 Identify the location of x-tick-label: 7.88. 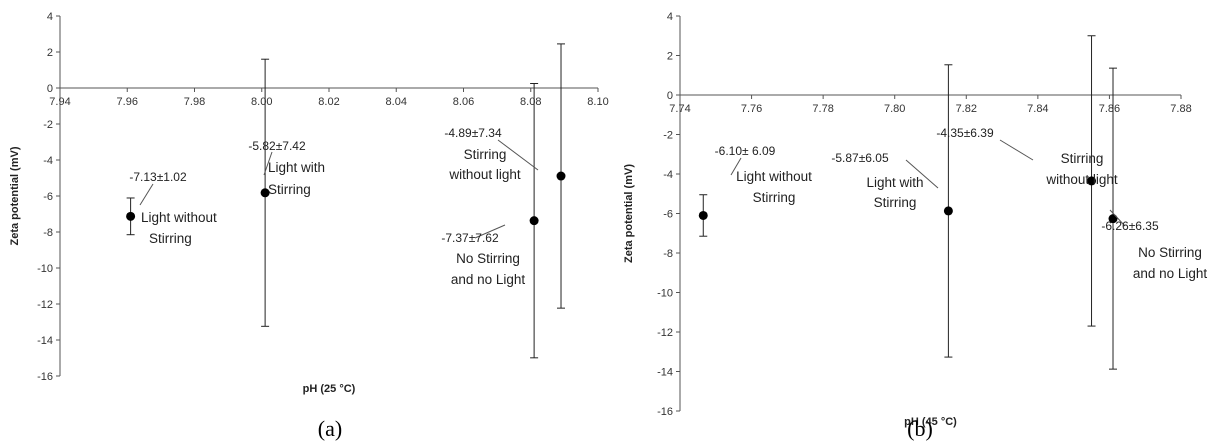
(1180, 109).